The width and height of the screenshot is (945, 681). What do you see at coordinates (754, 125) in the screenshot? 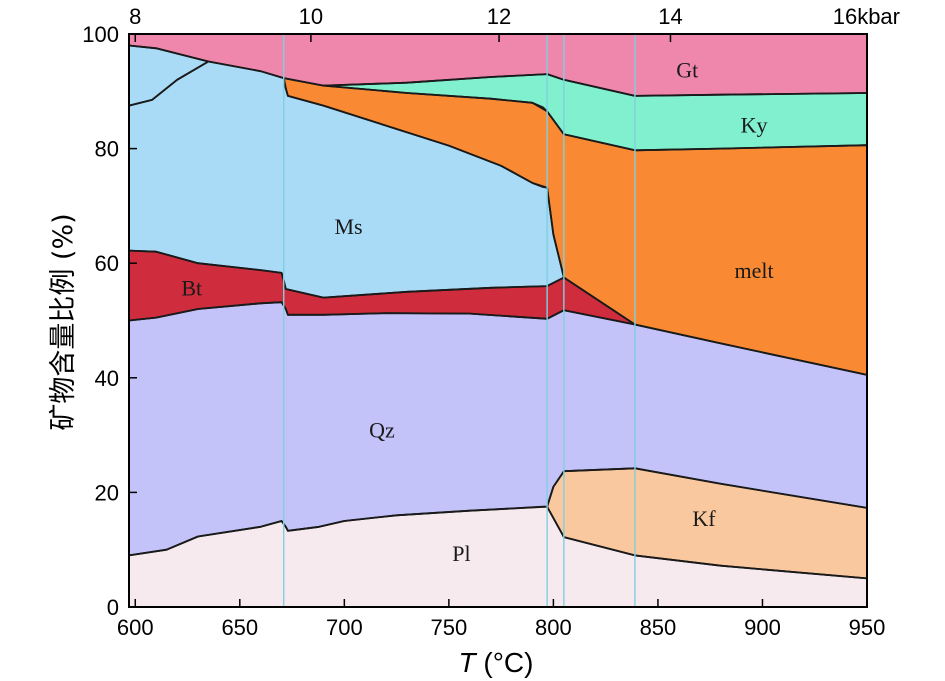
I see `region-label-ky: Ky` at bounding box center [754, 125].